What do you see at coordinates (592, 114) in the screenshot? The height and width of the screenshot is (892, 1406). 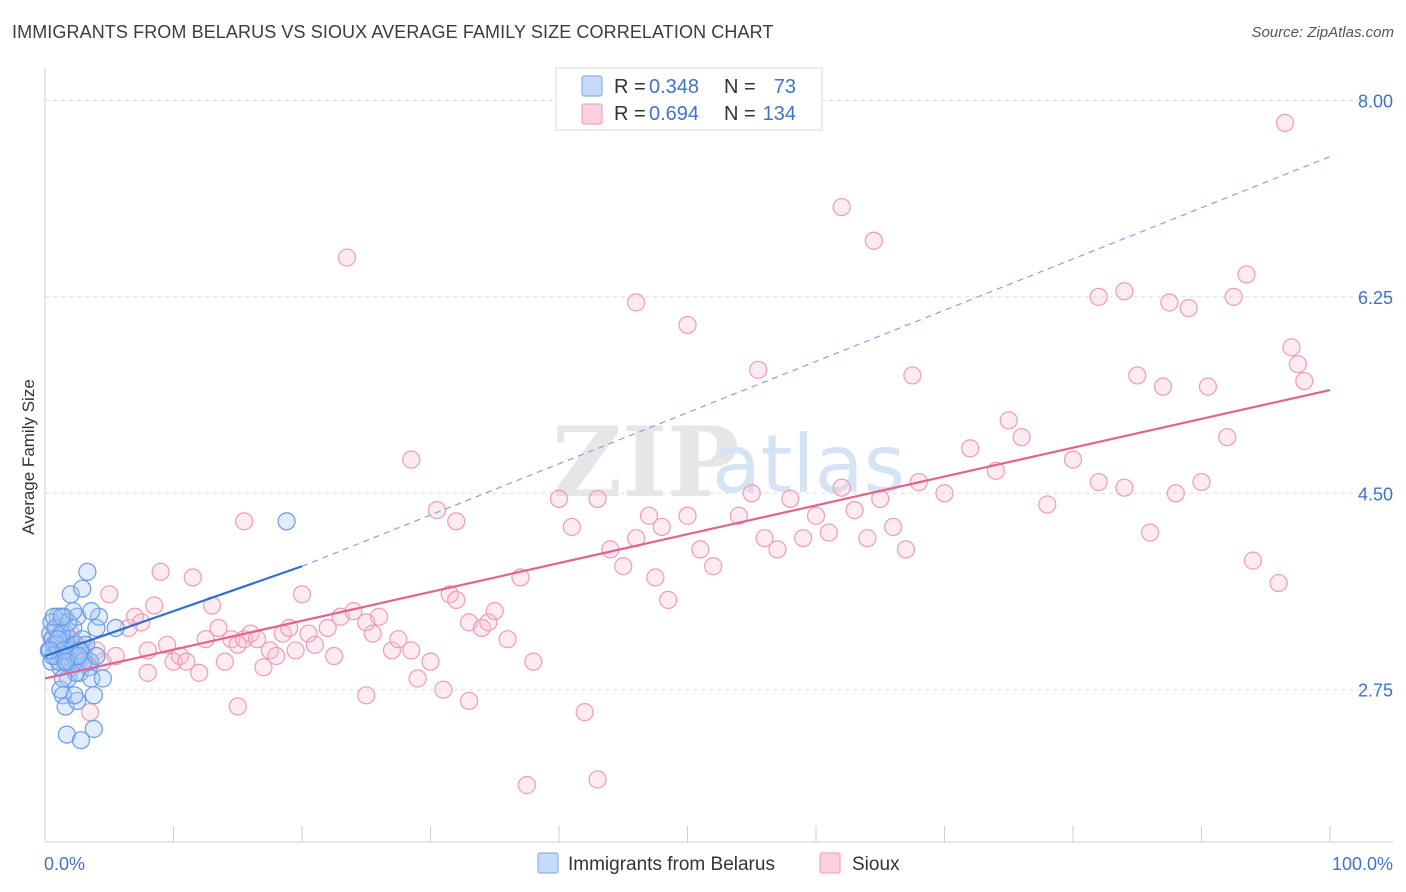 I see `legend-swatch-sioux` at bounding box center [592, 114].